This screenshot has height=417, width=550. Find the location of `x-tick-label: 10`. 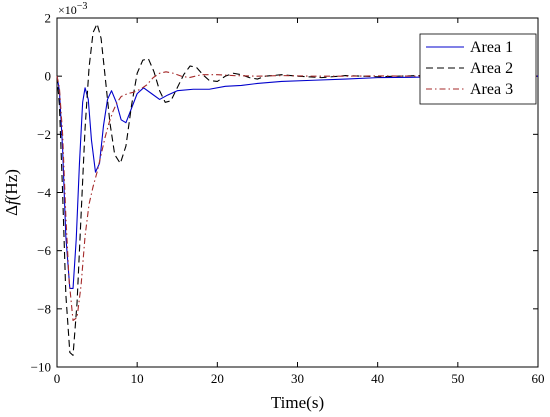

x-tick-label: 10 is located at coordinates (137, 378).